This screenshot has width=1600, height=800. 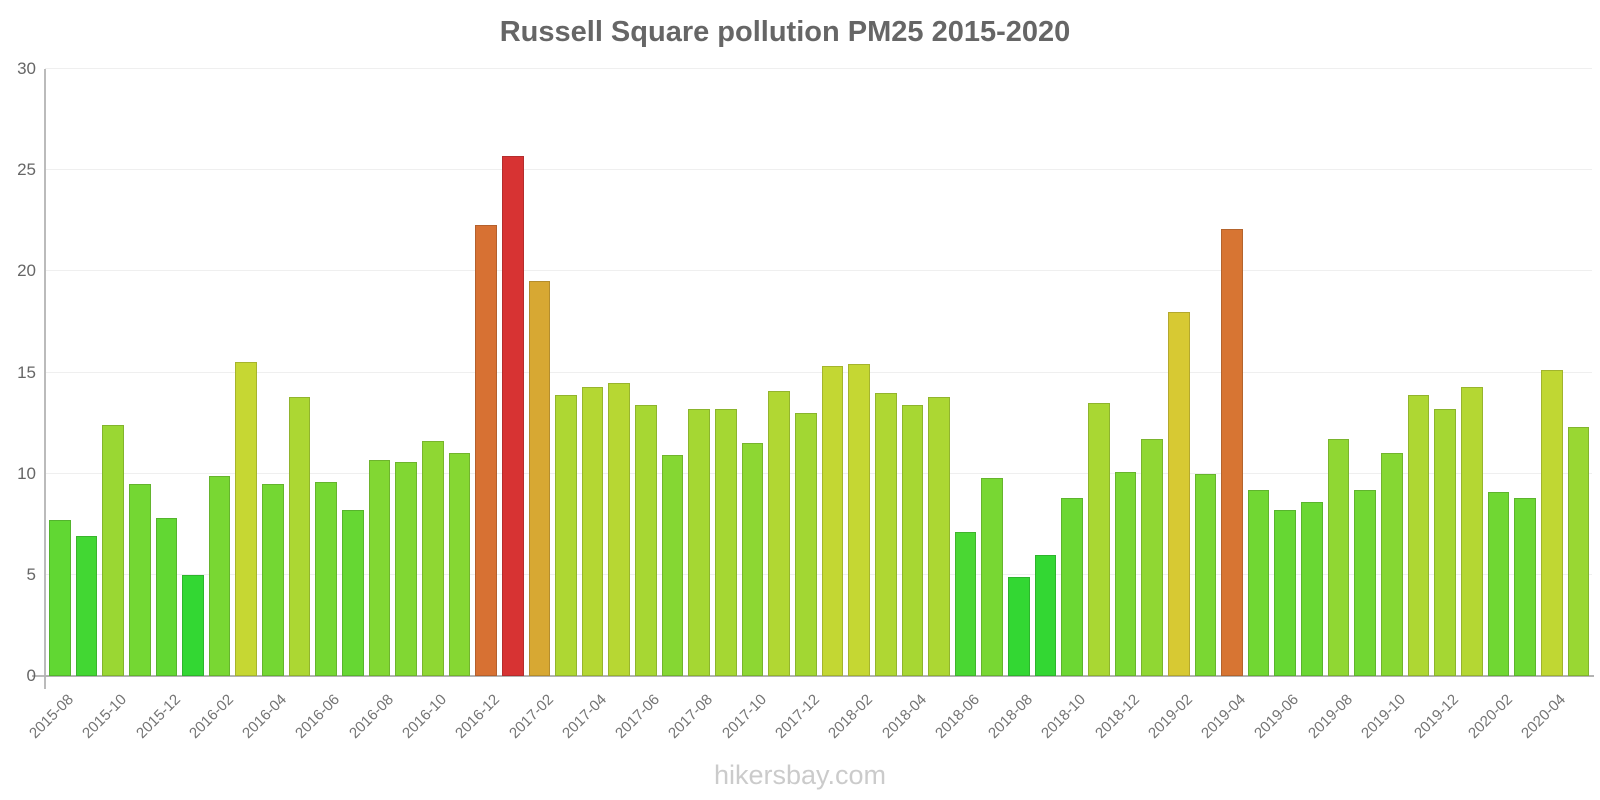 What do you see at coordinates (851, 716) in the screenshot?
I see `x-tick-label-2018-02: 2018-02` at bounding box center [851, 716].